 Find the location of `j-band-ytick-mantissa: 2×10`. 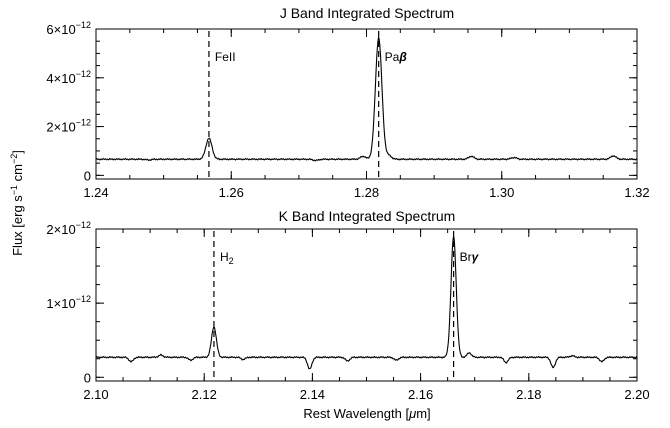

j-band-ytick-mantissa: 2×10 is located at coordinates (60, 127).